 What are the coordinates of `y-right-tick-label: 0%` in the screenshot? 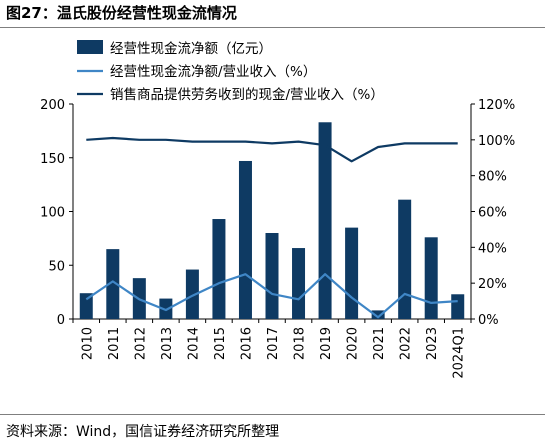 It's located at (488, 320).